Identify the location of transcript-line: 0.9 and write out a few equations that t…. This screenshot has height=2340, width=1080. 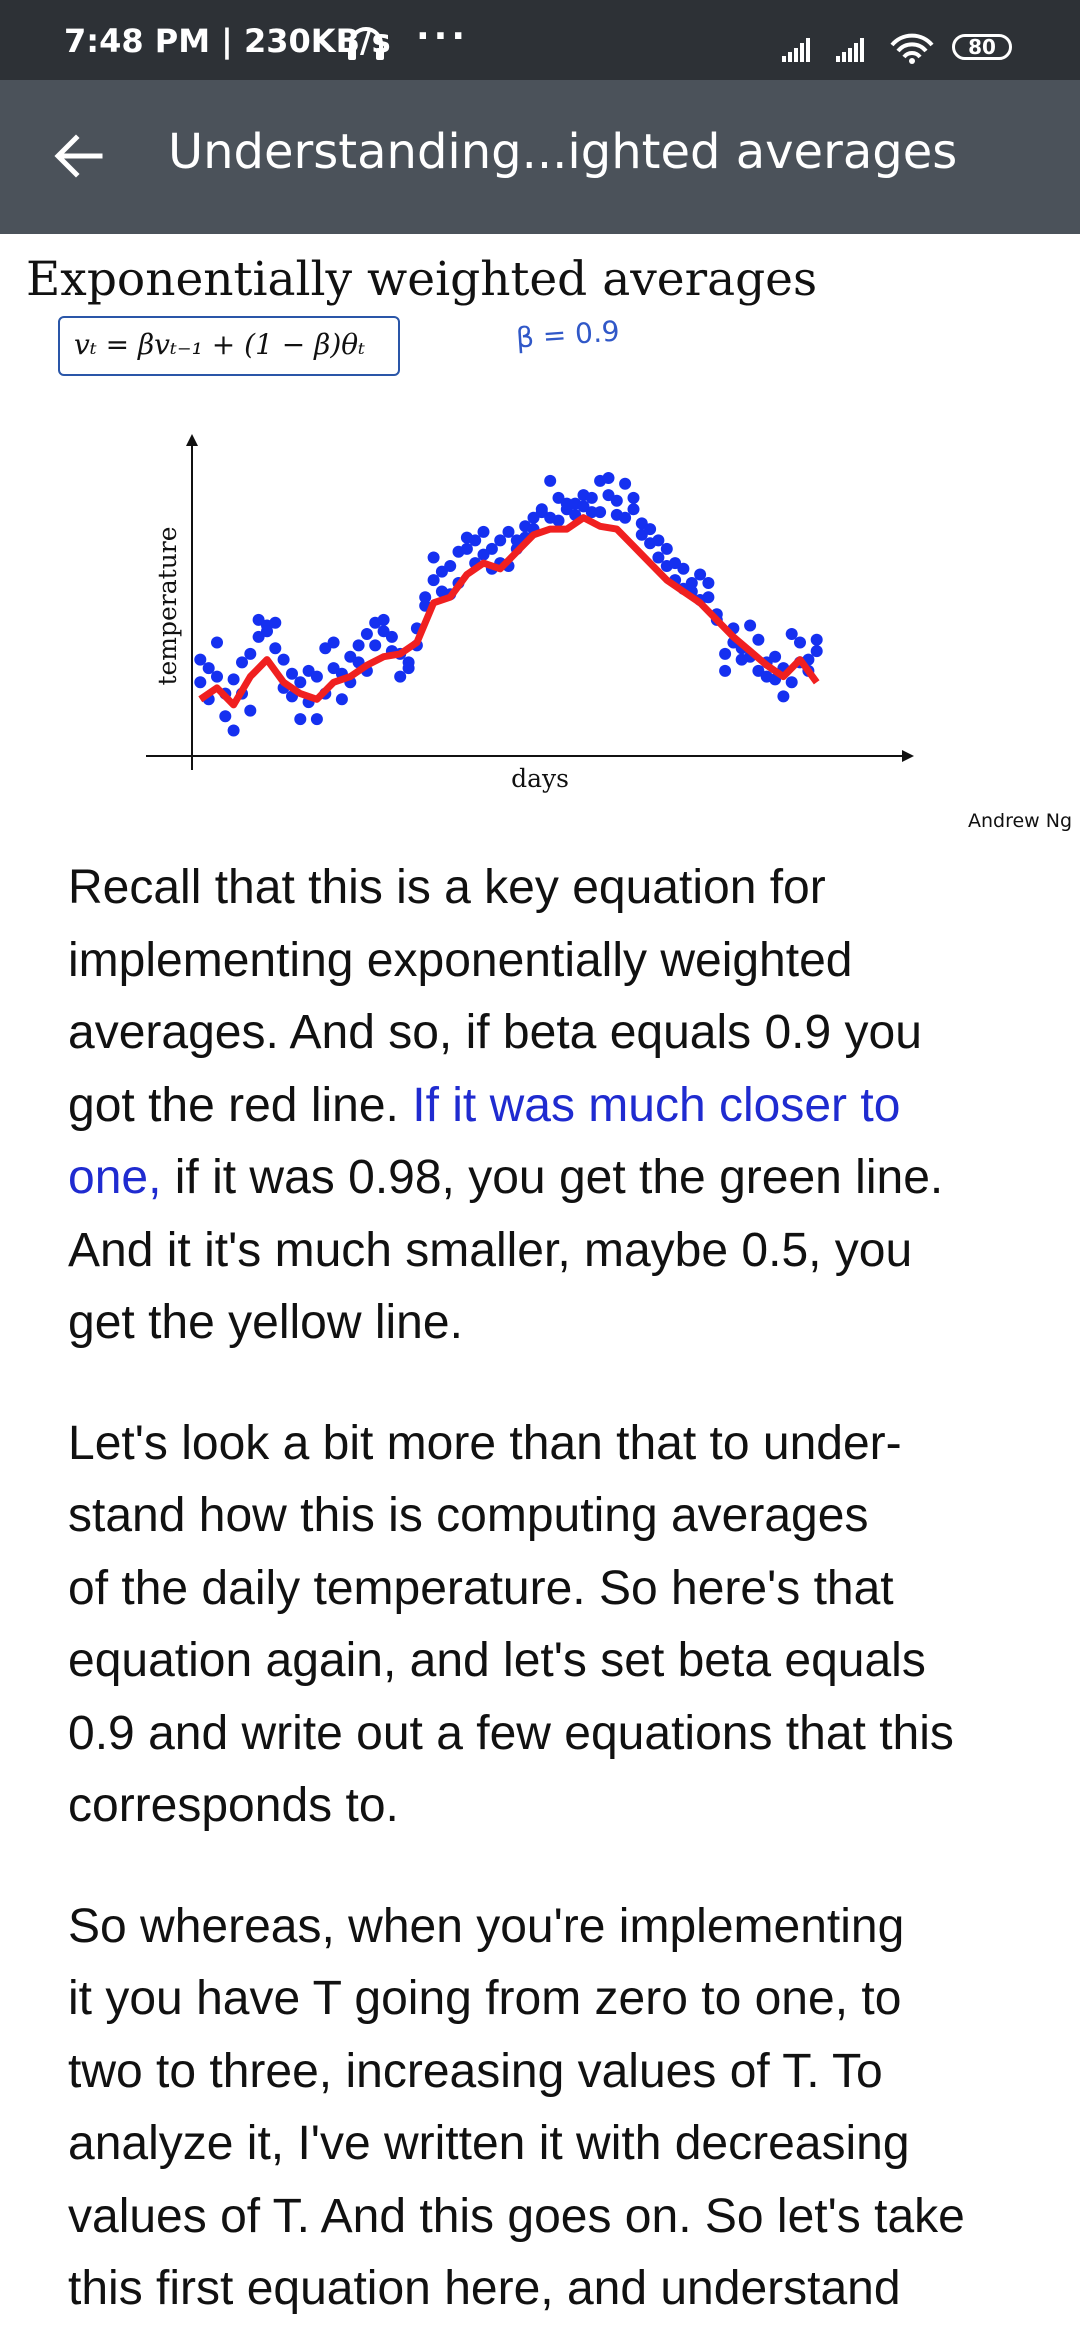
(558, 1734).